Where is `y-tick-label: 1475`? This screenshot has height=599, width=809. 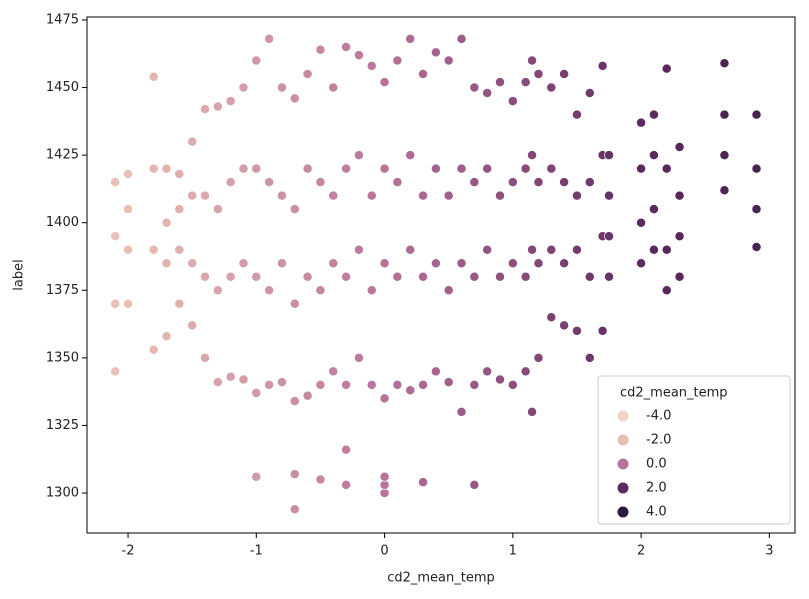 y-tick-label: 1475 is located at coordinates (62, 19).